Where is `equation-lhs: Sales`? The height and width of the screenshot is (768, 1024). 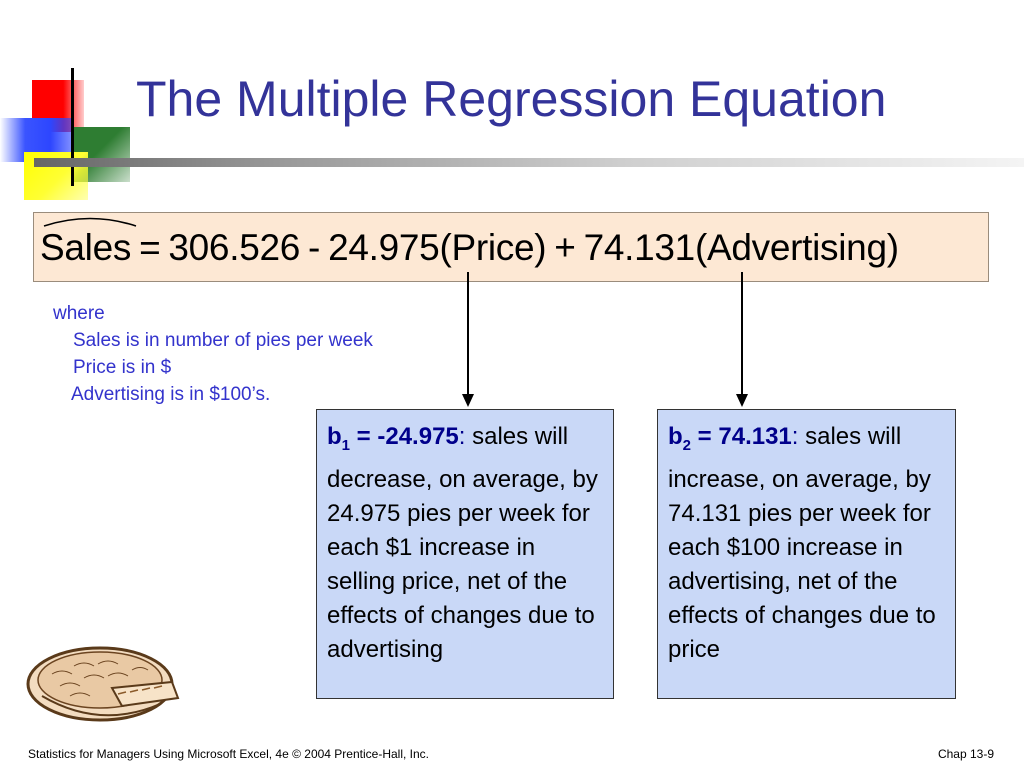
equation-lhs: Sales is located at coordinates (86, 247).